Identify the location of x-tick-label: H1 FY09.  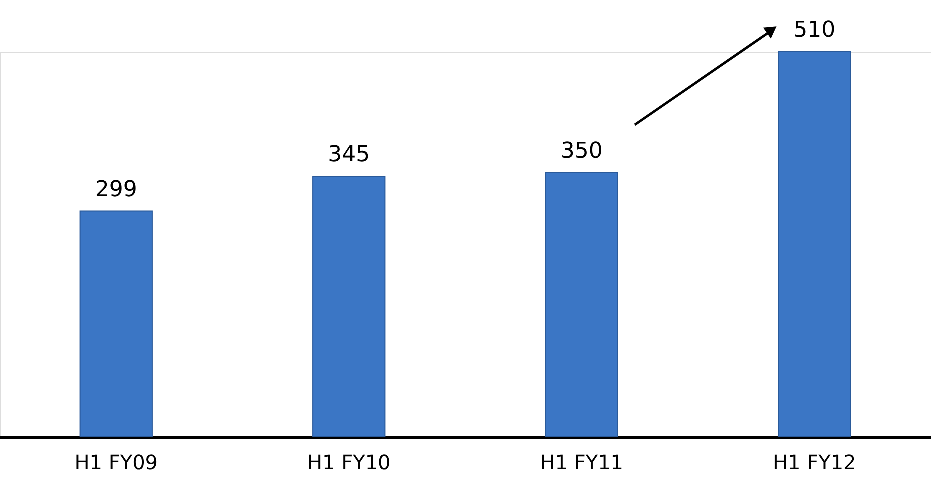
(116, 462).